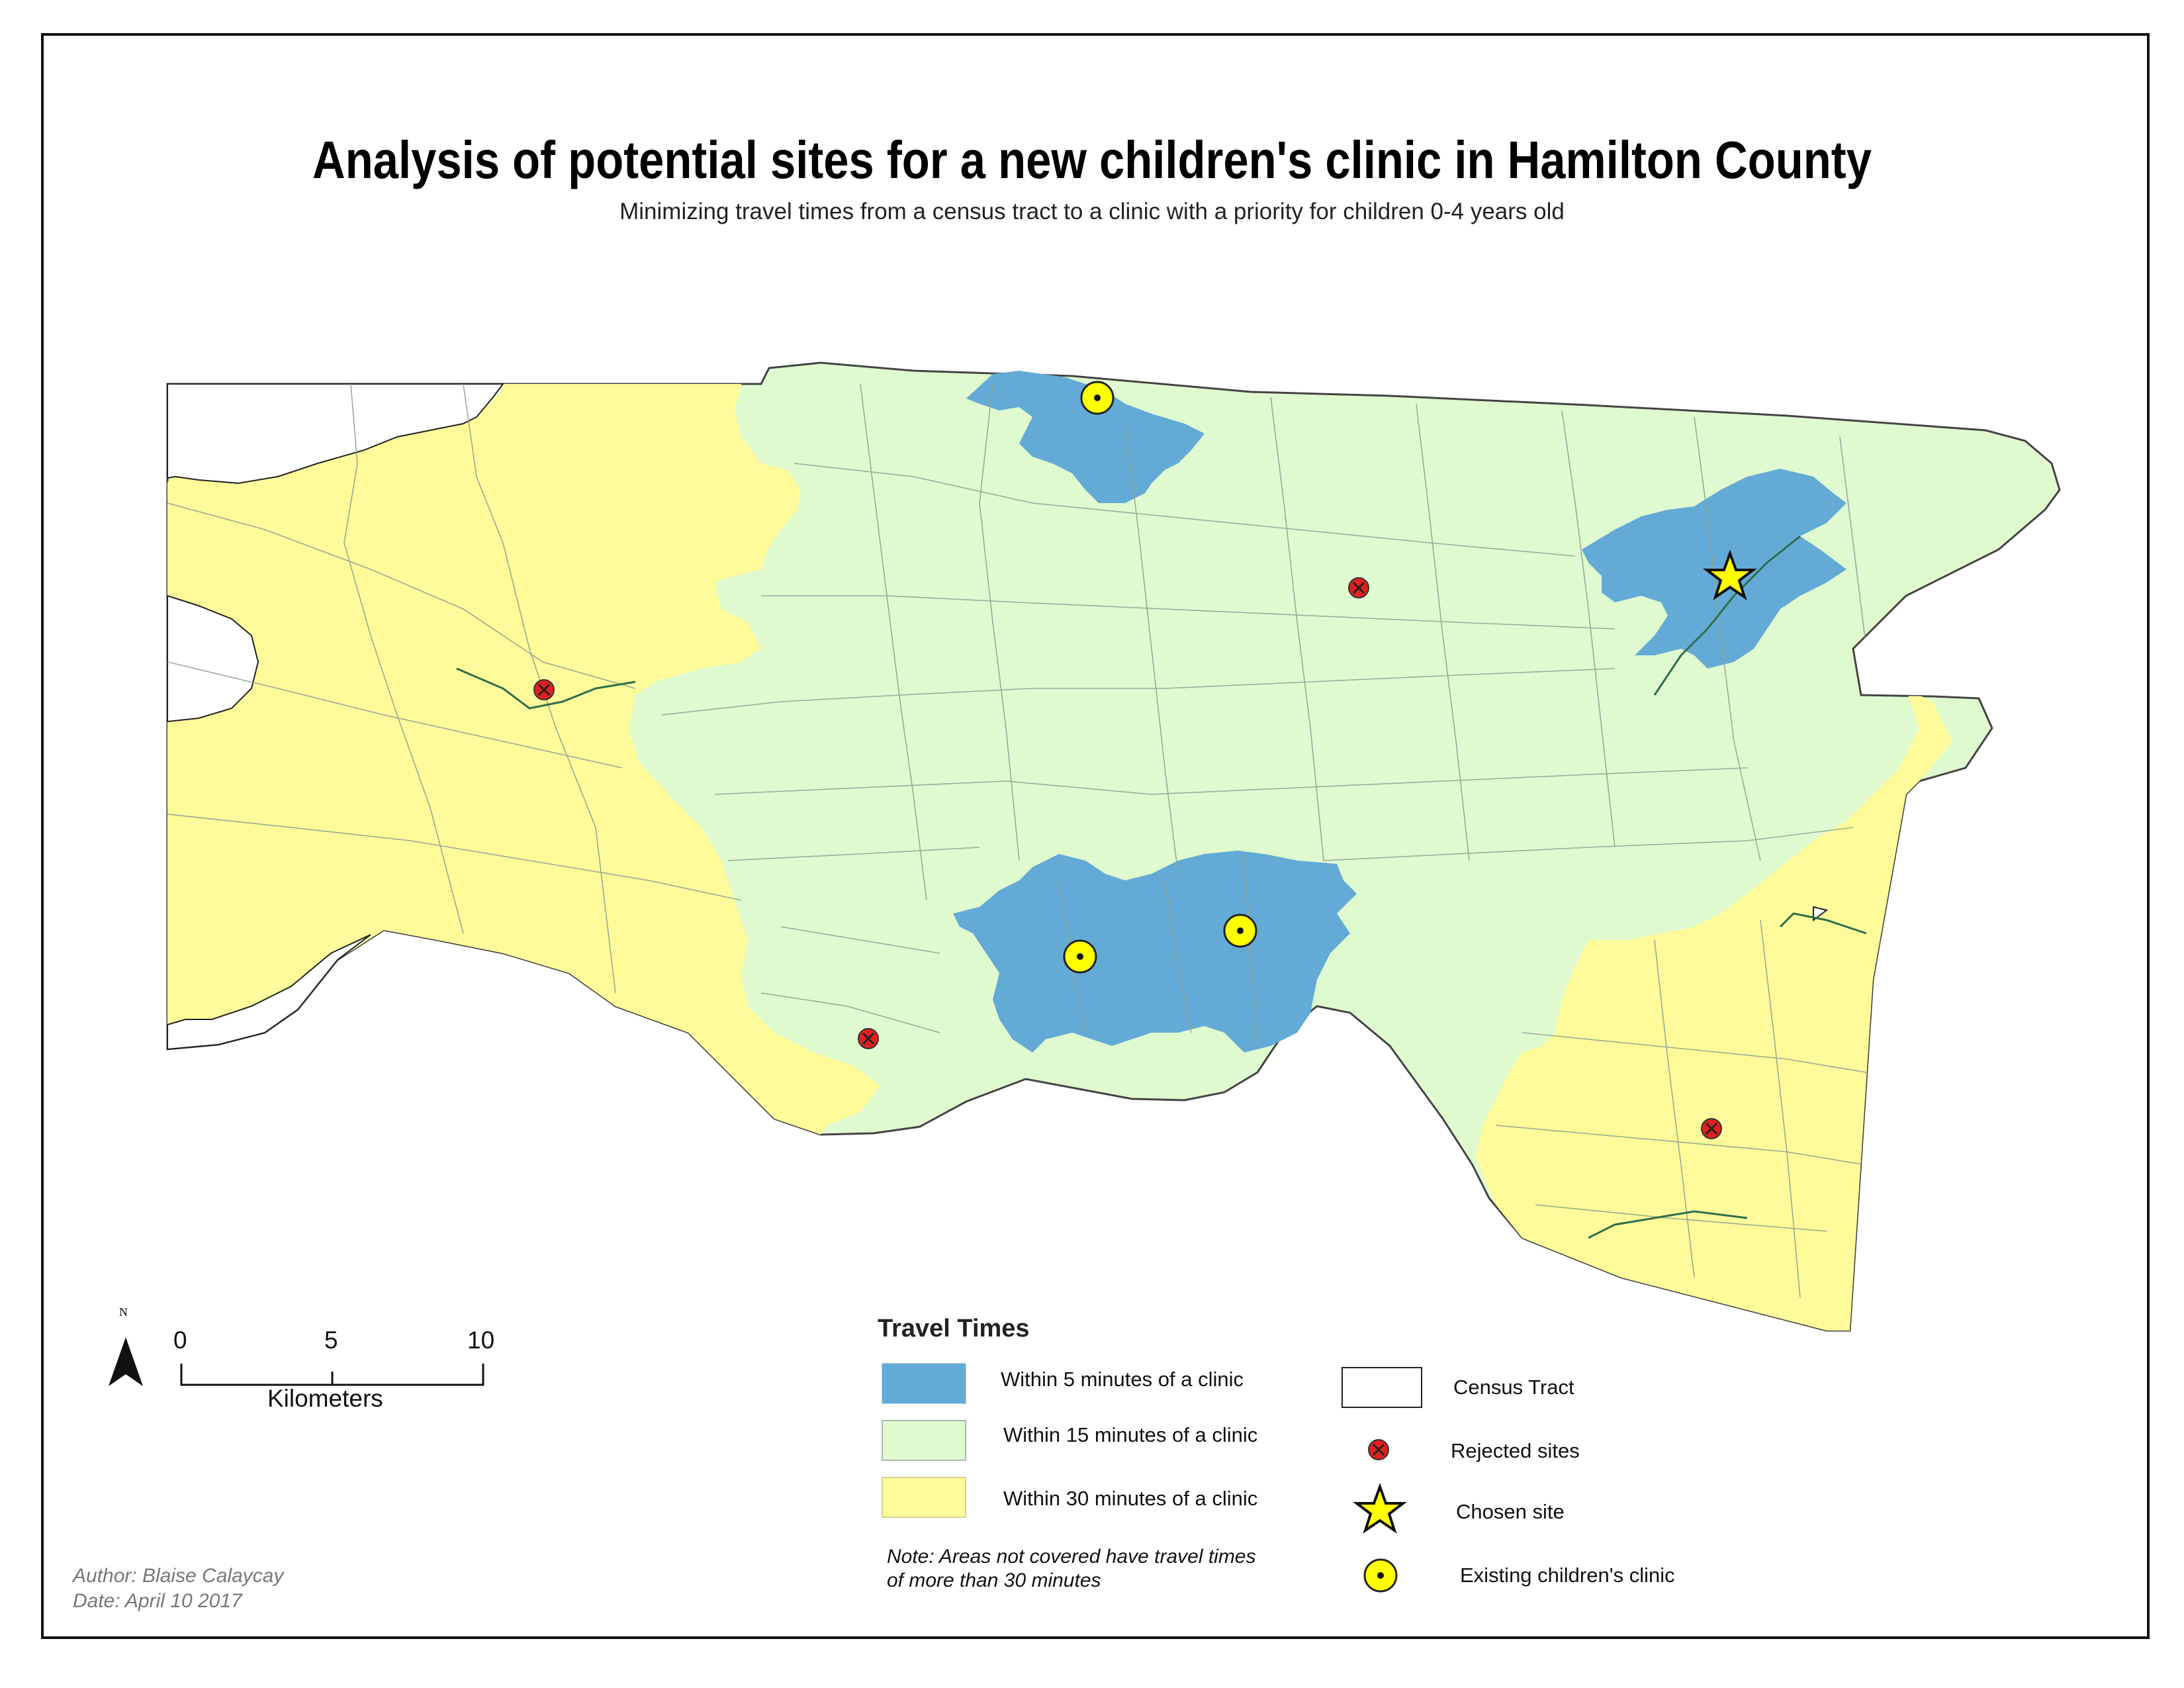 The image size is (2184, 1688). What do you see at coordinates (1380, 1508) in the screenshot?
I see `legend-chosen-star-icon` at bounding box center [1380, 1508].